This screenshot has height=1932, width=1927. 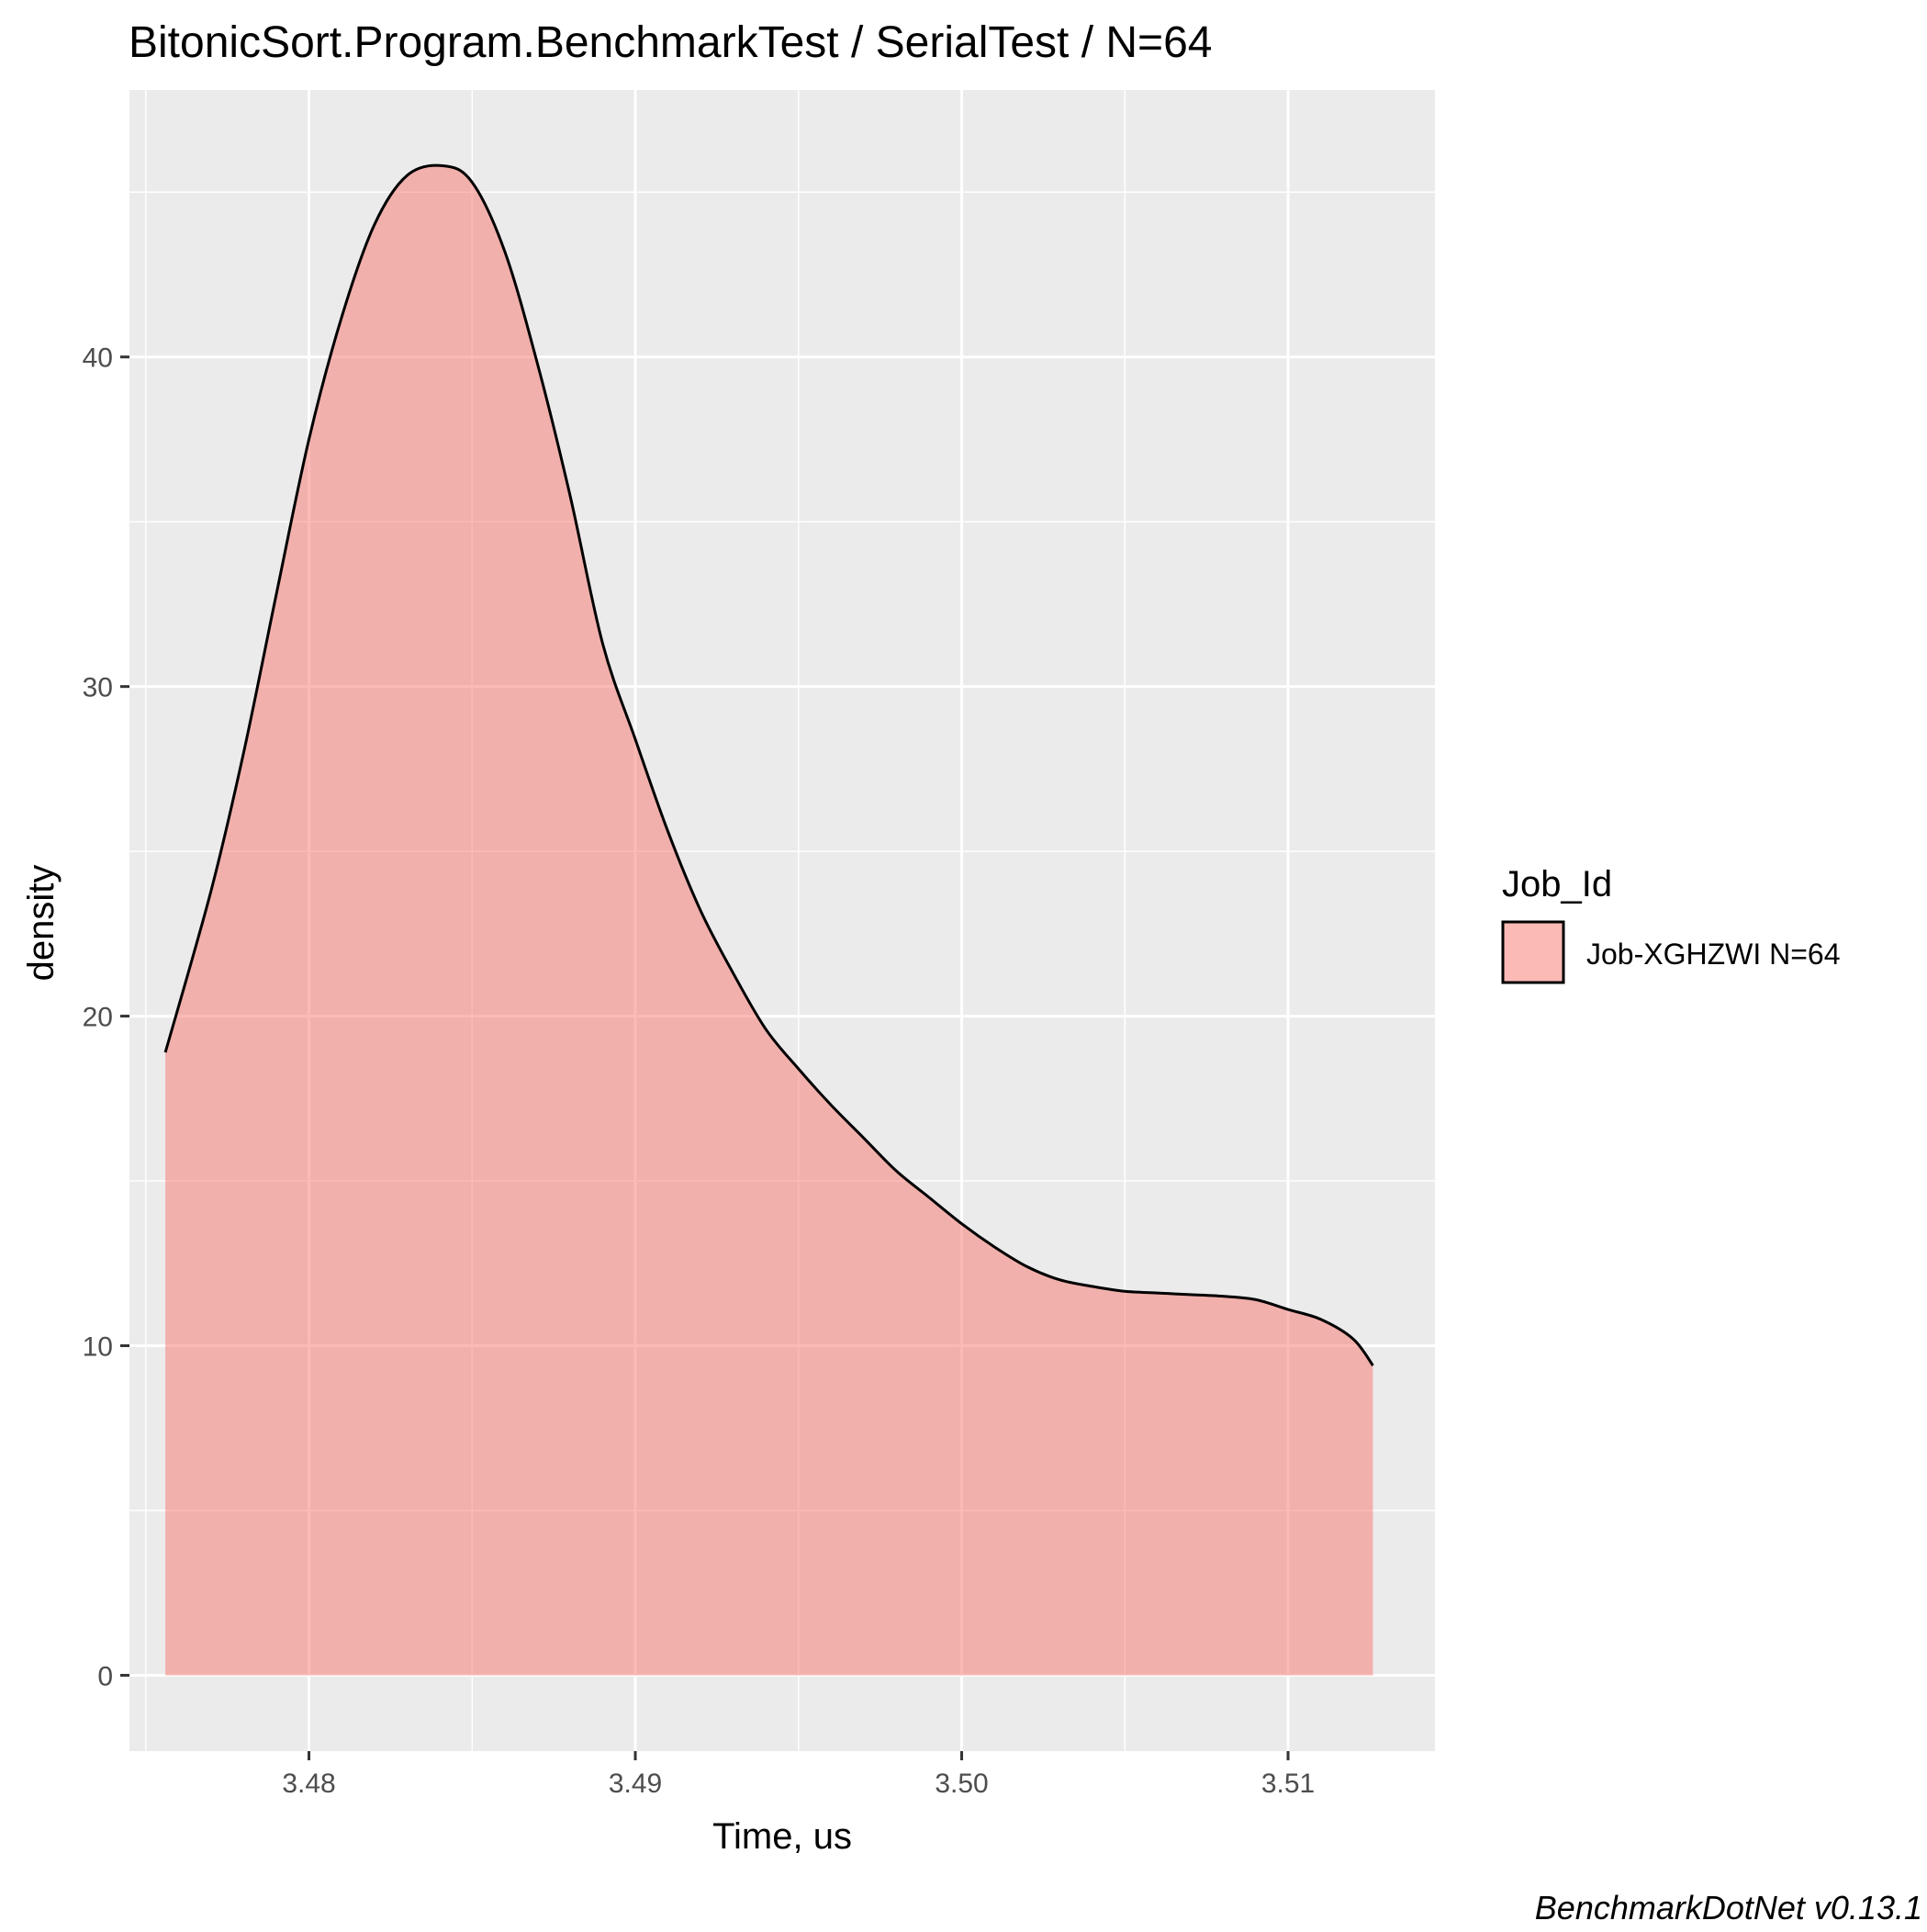 What do you see at coordinates (98, 1347) in the screenshot?
I see `y-tick-label: 10` at bounding box center [98, 1347].